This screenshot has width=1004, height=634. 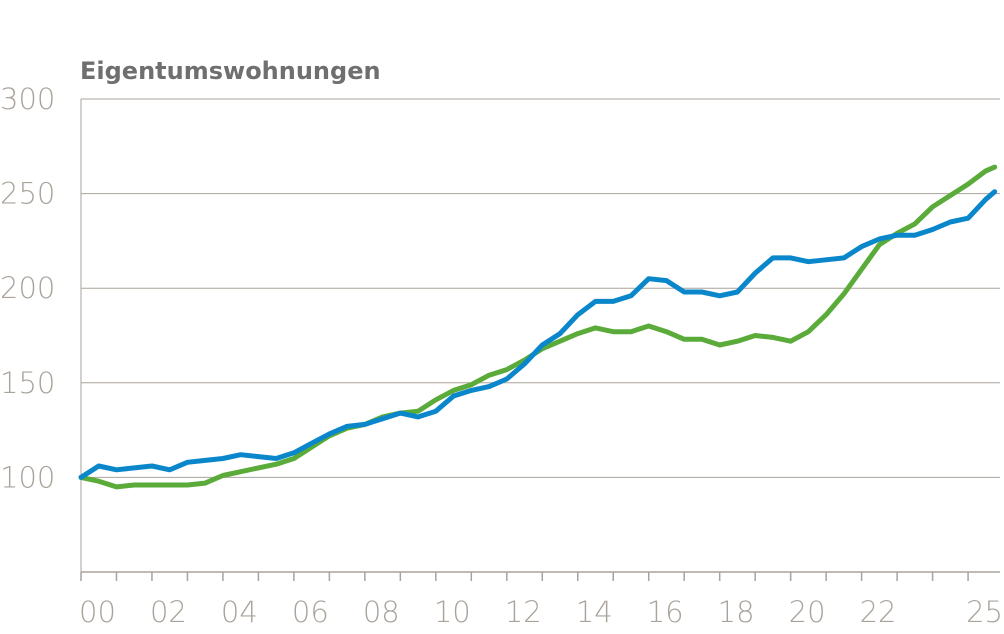 I want to click on x-tick-label: 25, so click(x=984, y=612).